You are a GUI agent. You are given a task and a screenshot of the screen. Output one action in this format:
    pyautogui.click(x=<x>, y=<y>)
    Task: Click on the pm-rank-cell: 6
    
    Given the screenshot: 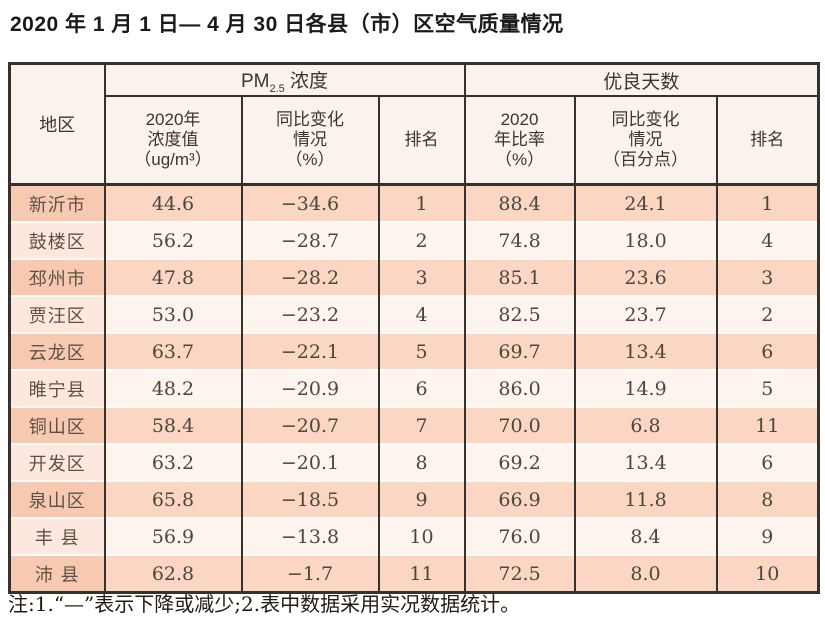 What is the action you would take?
    pyautogui.click(x=421, y=388)
    